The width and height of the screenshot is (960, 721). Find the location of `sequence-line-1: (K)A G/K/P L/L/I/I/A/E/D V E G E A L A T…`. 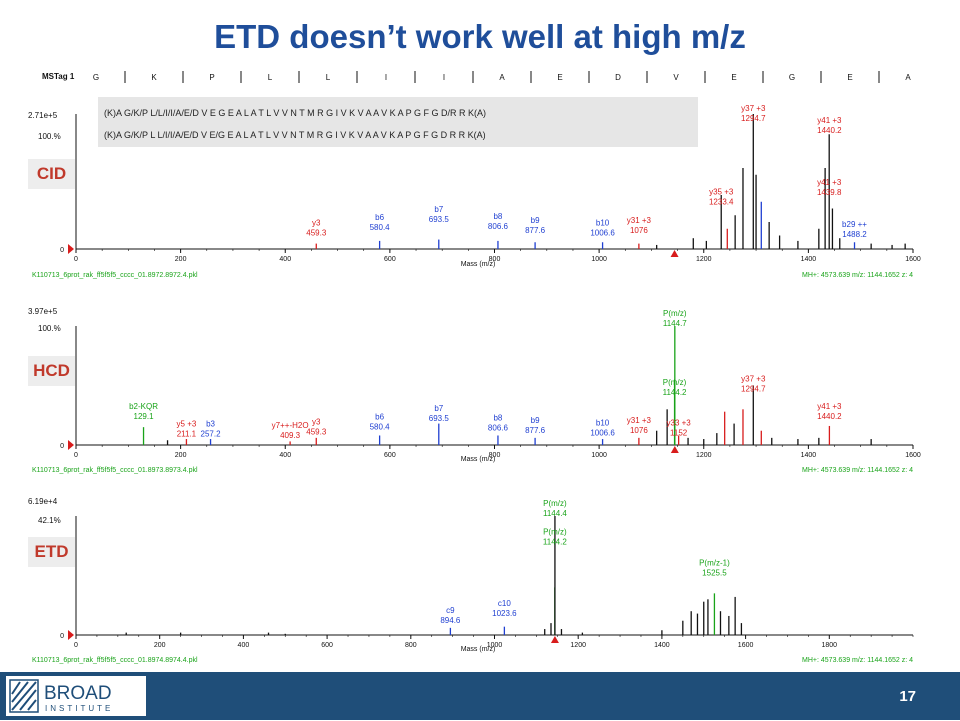

sequence-line-1: (K)A G/K/P L/L/I/I/A/E/D V E G E A L A T… is located at coordinates (295, 113).